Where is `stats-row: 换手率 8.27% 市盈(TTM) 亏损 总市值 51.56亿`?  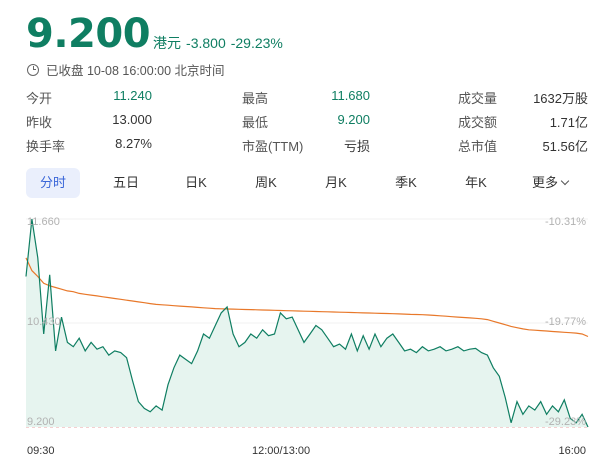
stats-row: 换手率 8.27% 市盈(TTM) 亏损 总市值 51.56亿 is located at coordinates (307, 144).